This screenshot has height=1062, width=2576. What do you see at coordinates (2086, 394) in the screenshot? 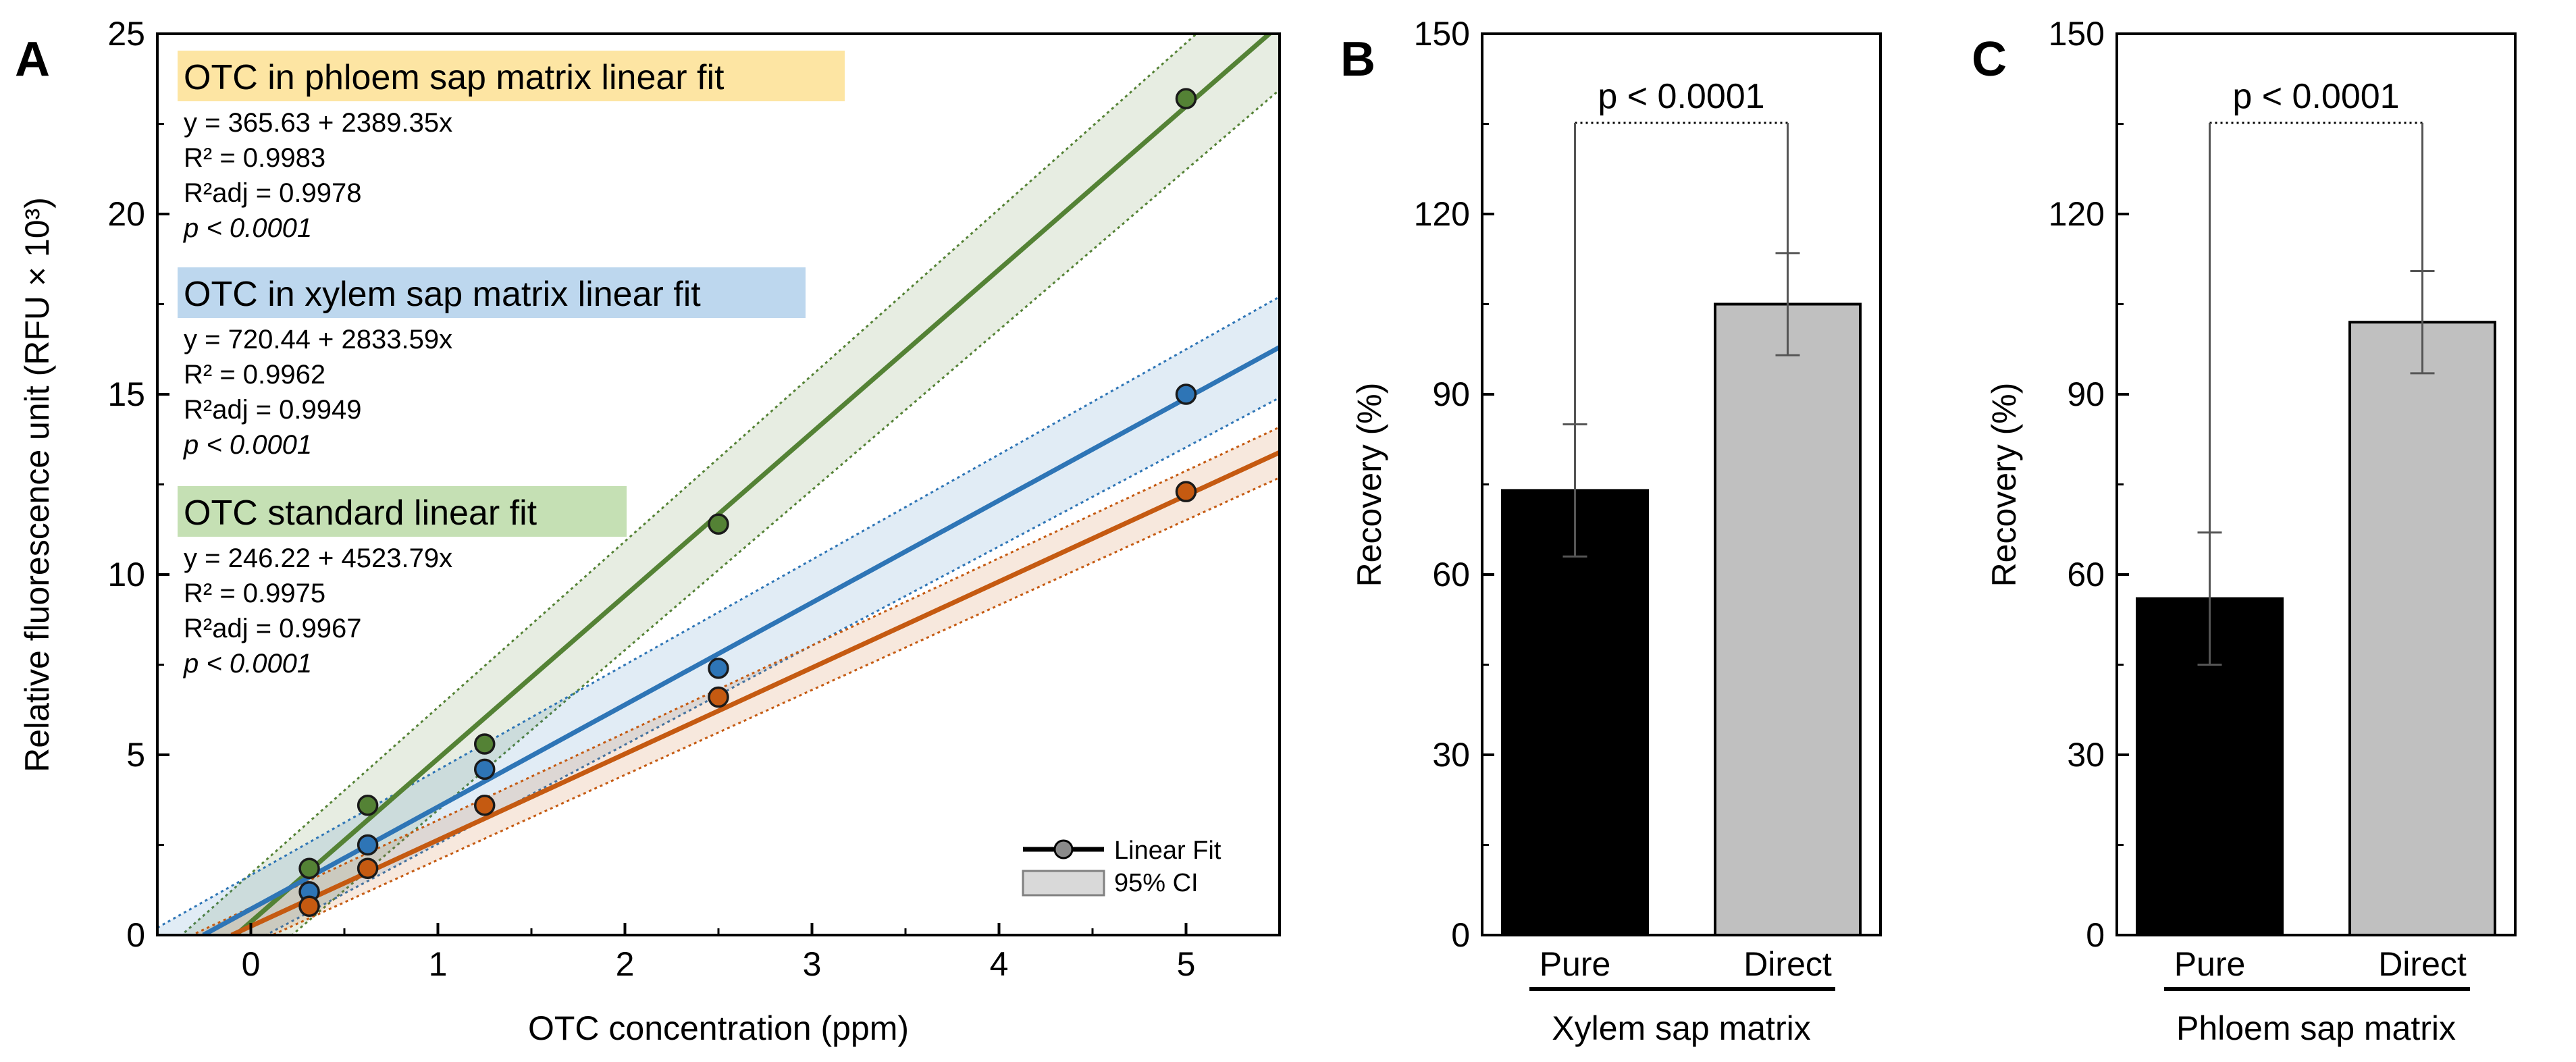
I see `c-y-tick-label-90: 90` at bounding box center [2086, 394].